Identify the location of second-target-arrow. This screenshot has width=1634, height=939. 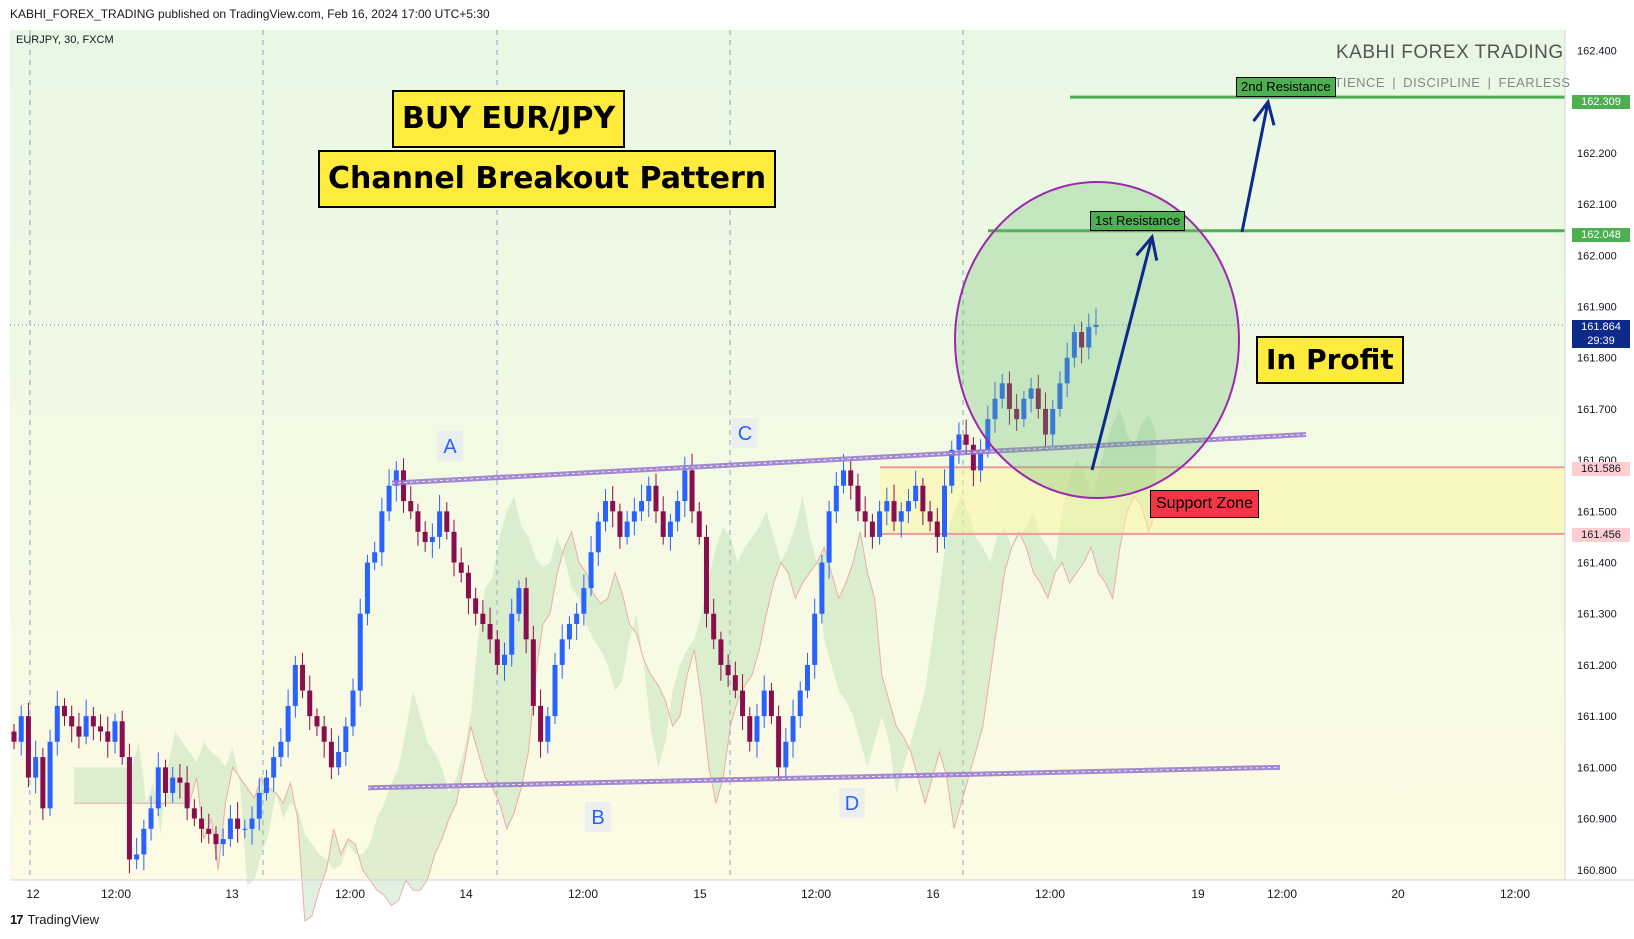
(1255, 167).